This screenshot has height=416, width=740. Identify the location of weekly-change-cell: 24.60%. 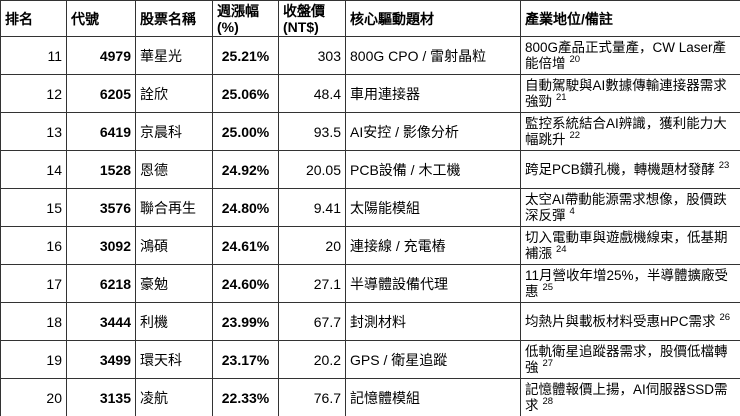
(245, 283).